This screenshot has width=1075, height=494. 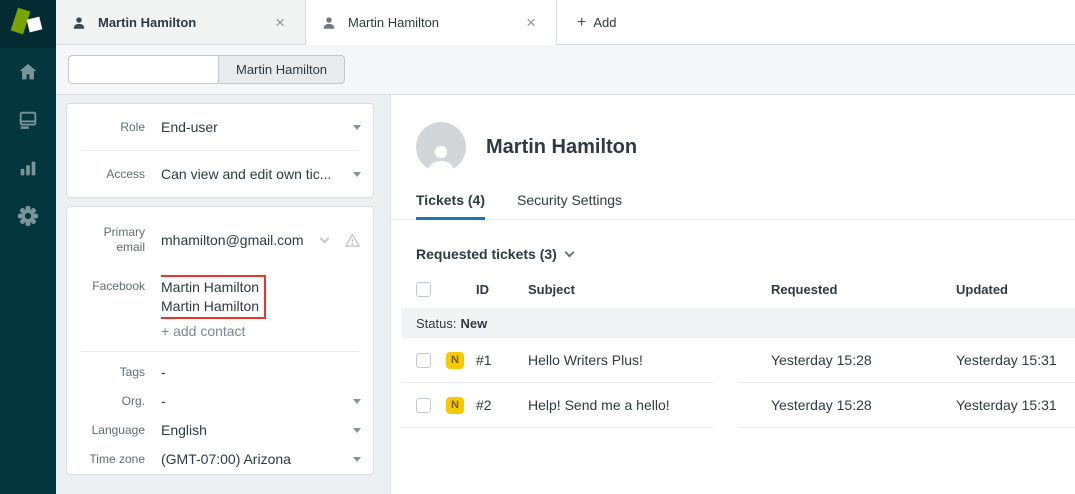 What do you see at coordinates (226, 459) in the screenshot?
I see `timezone-value: (GMT-07:00) Arizona` at bounding box center [226, 459].